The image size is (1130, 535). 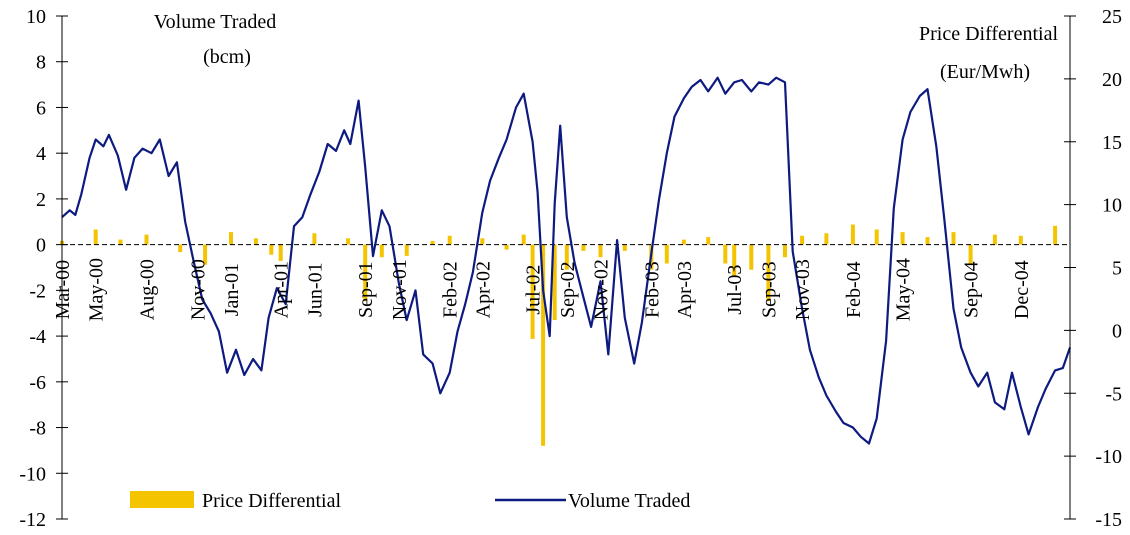 I want to click on right-axis-title-line1: Price Differential, so click(x=988, y=34).